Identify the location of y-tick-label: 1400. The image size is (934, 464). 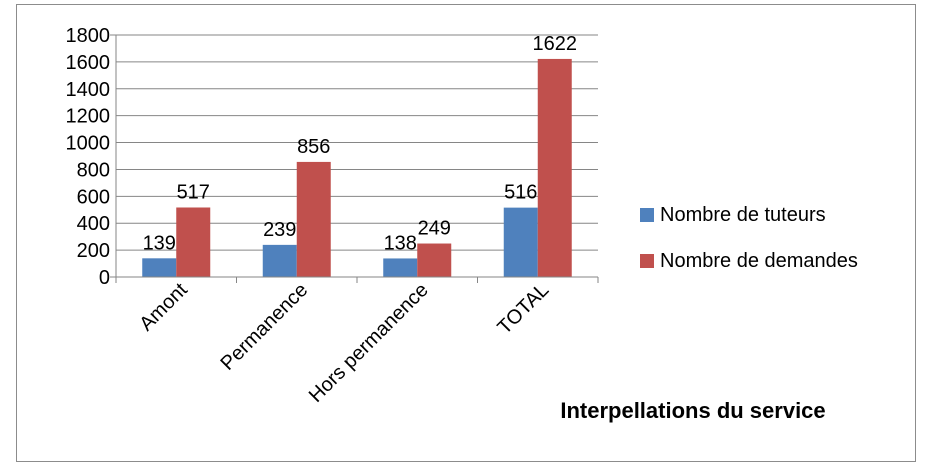
(88, 90).